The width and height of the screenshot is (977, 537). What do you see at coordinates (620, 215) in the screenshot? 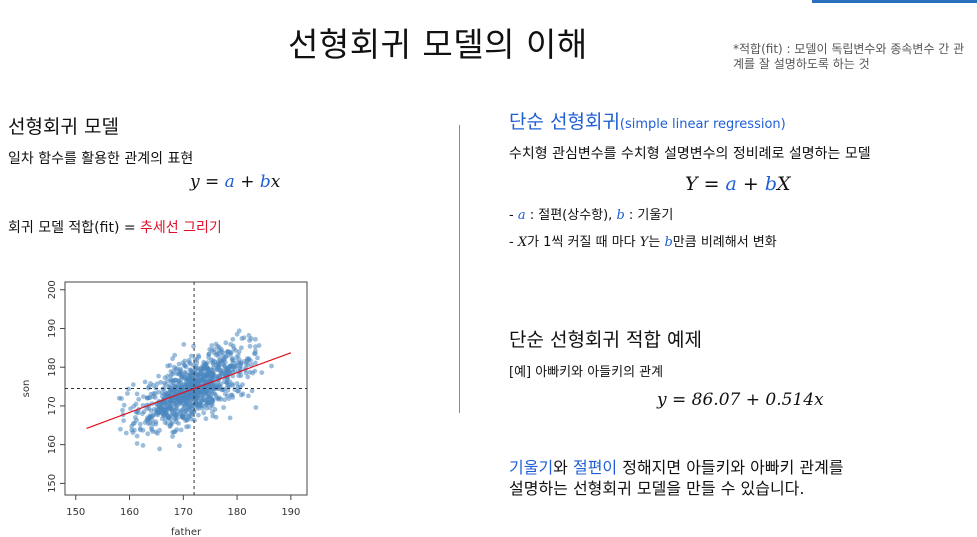
I see `bullet-b: b` at bounding box center [620, 215].